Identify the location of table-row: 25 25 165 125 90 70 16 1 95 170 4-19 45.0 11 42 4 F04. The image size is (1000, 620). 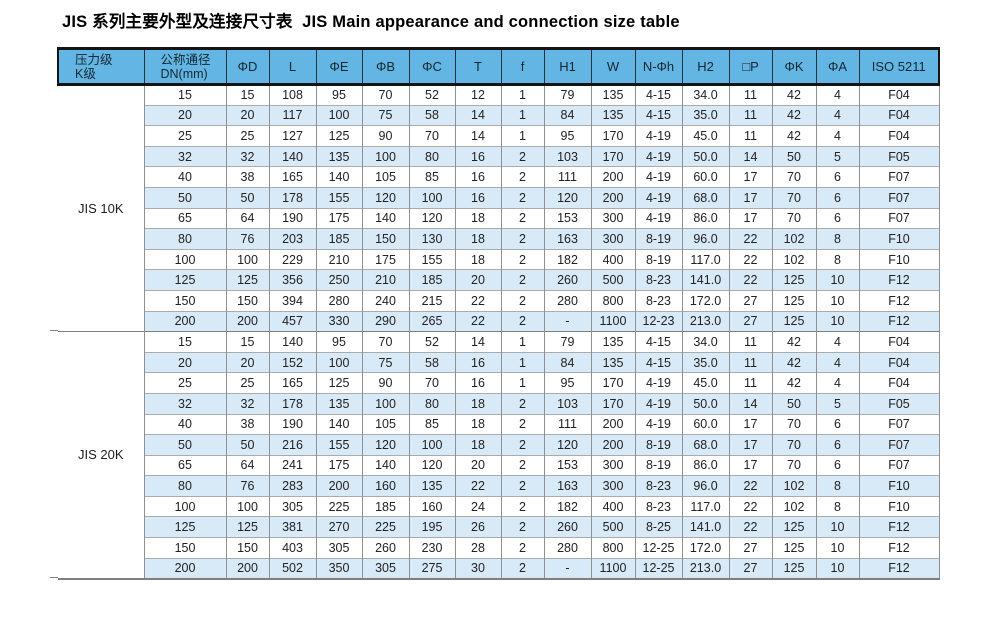
(499, 383).